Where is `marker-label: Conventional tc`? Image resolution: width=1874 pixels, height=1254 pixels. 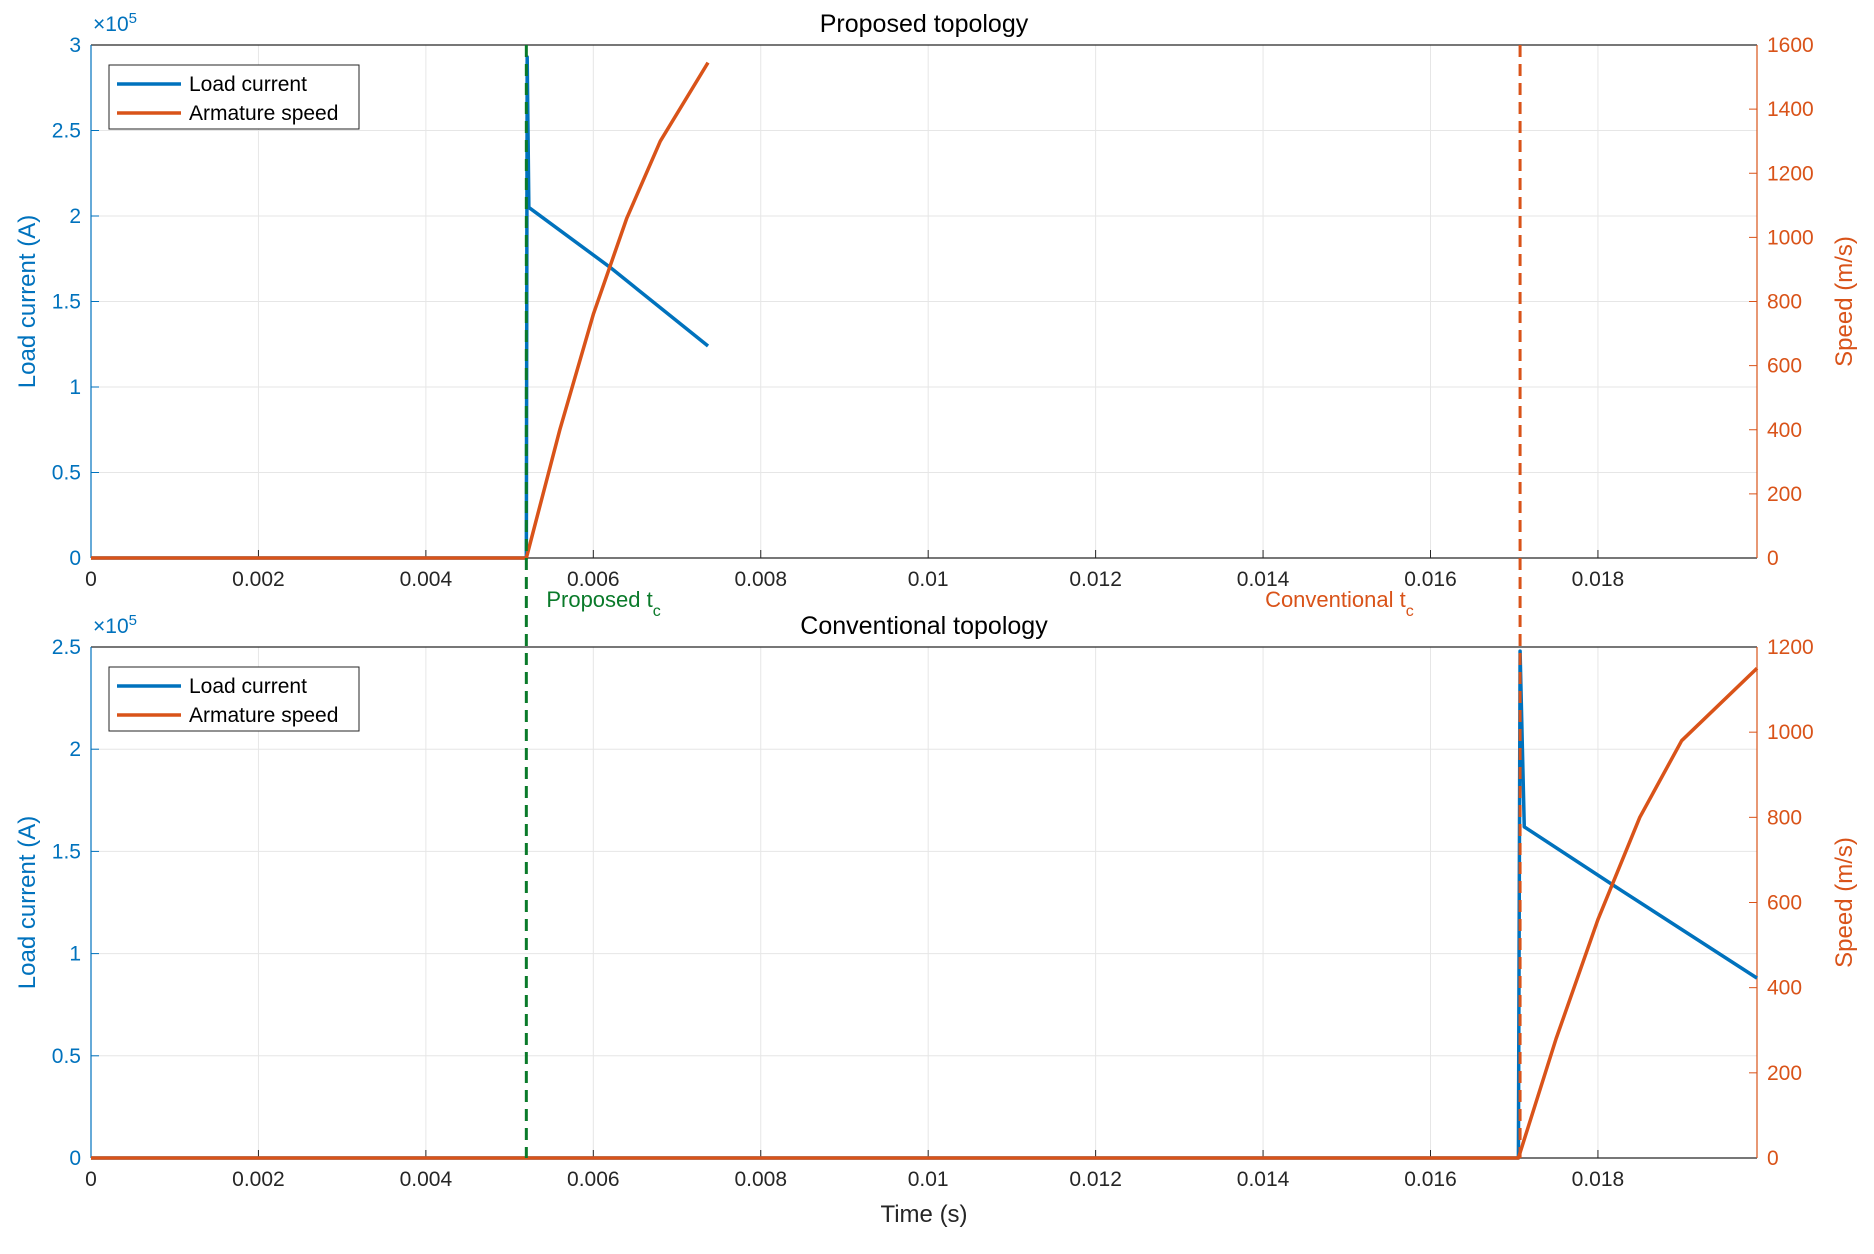 marker-label: Conventional tc is located at coordinates (1339, 603).